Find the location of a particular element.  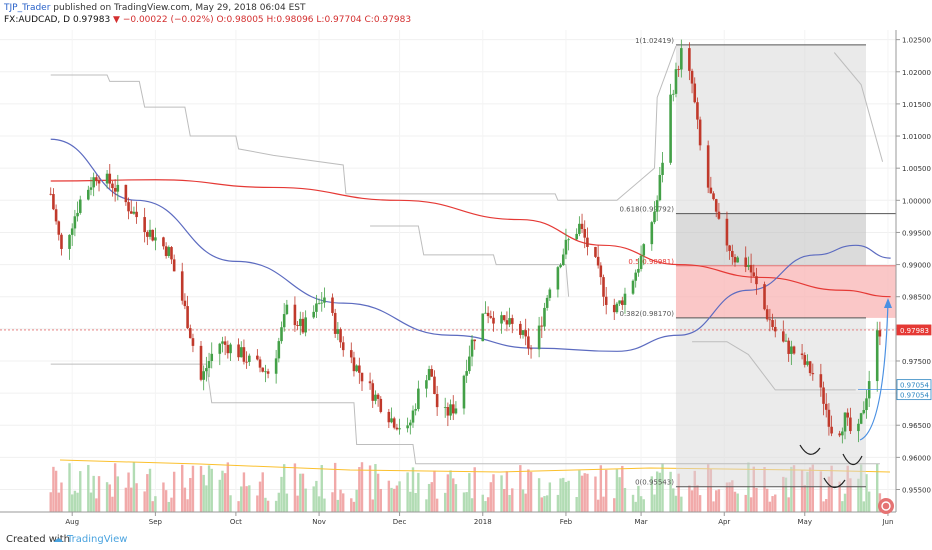

cloud-icon: ☁ is located at coordinates (58, 539).